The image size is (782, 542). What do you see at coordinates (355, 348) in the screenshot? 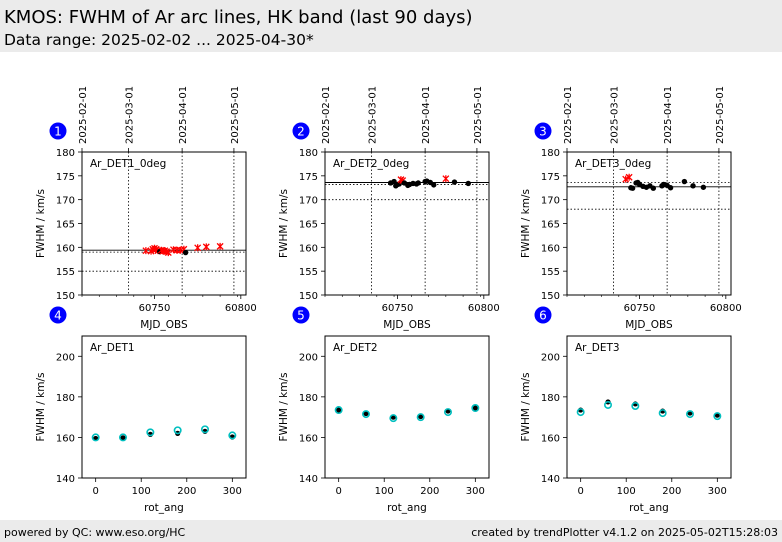
I see `panel-label: Ar_DET2` at bounding box center [355, 348].